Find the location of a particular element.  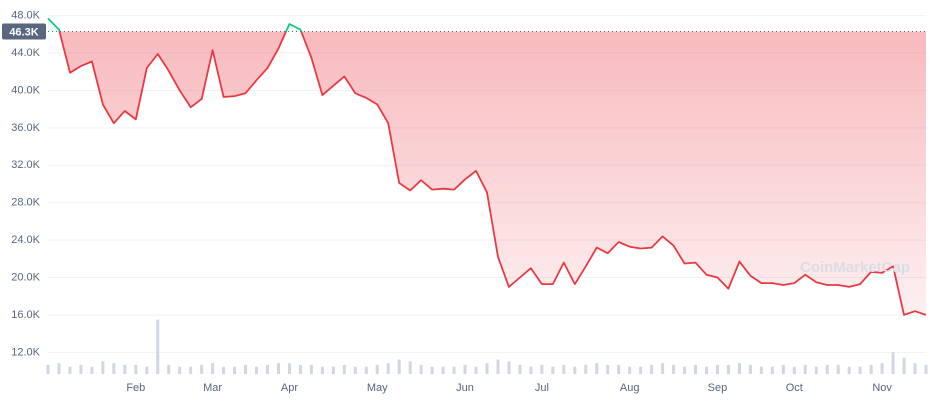

x-tick-label: Jul is located at coordinates (542, 388).